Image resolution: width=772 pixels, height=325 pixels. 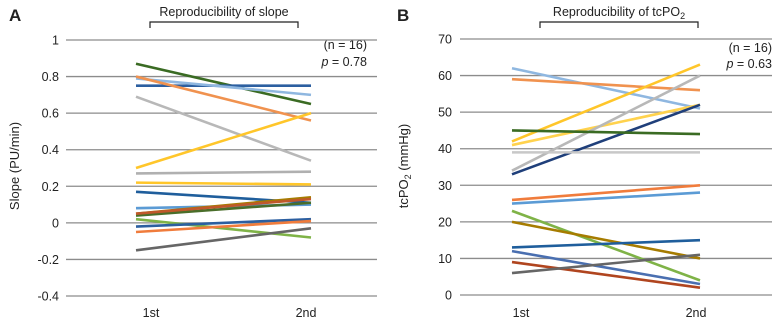 What do you see at coordinates (750, 48) in the screenshot?
I see `panel-b-n-label: (n = 16)` at bounding box center [750, 48].